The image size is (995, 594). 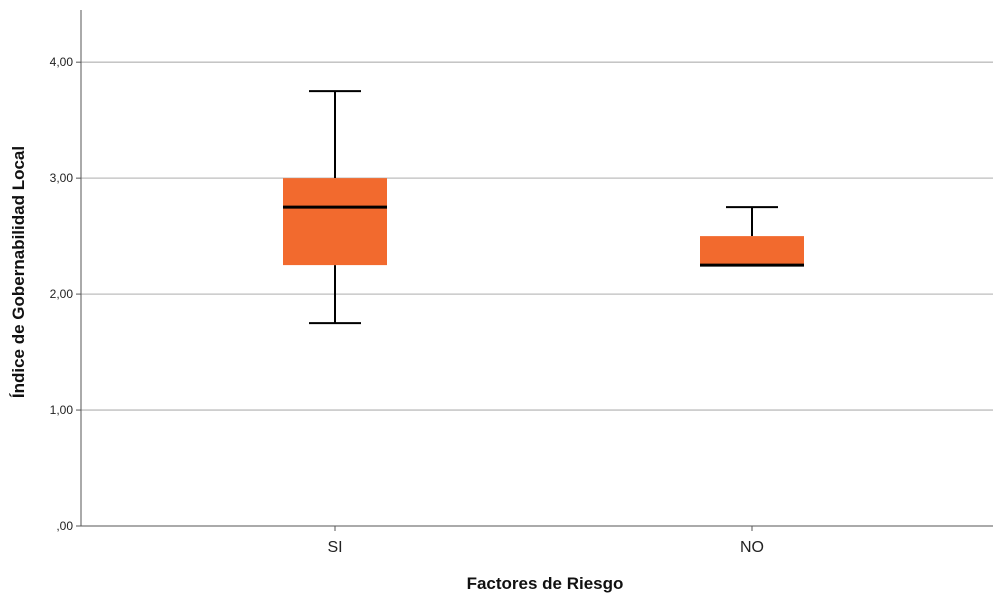 What do you see at coordinates (334, 547) in the screenshot?
I see `x-tick-label: SI` at bounding box center [334, 547].